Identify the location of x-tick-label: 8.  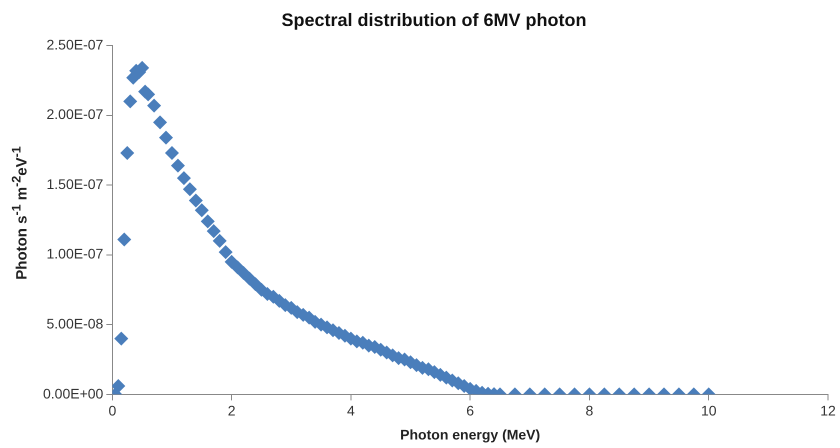
(590, 410).